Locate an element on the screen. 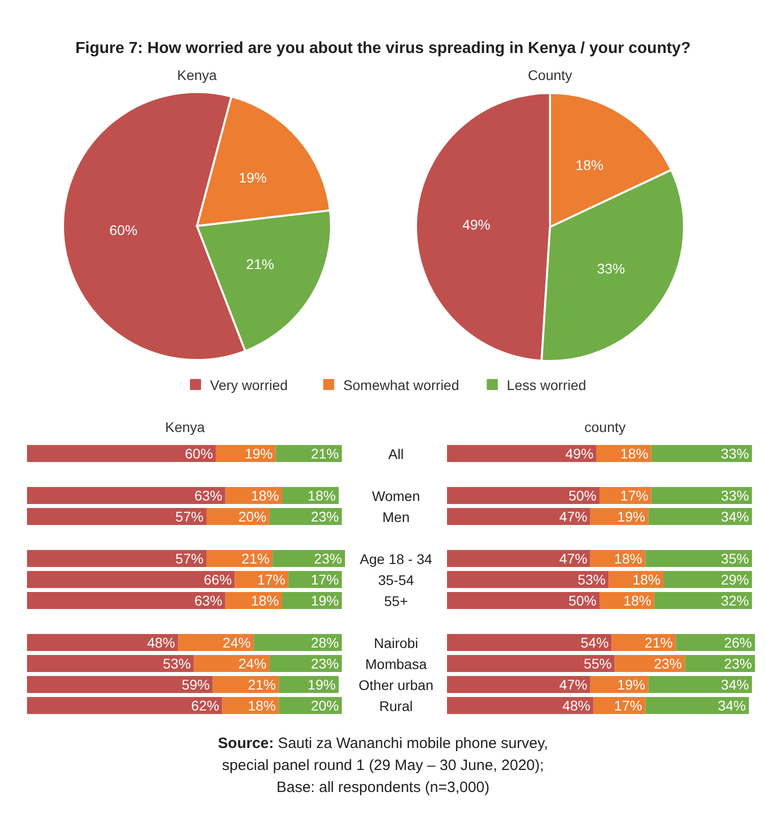 This screenshot has width=766, height=823. data-label: 35% is located at coordinates (734, 558).